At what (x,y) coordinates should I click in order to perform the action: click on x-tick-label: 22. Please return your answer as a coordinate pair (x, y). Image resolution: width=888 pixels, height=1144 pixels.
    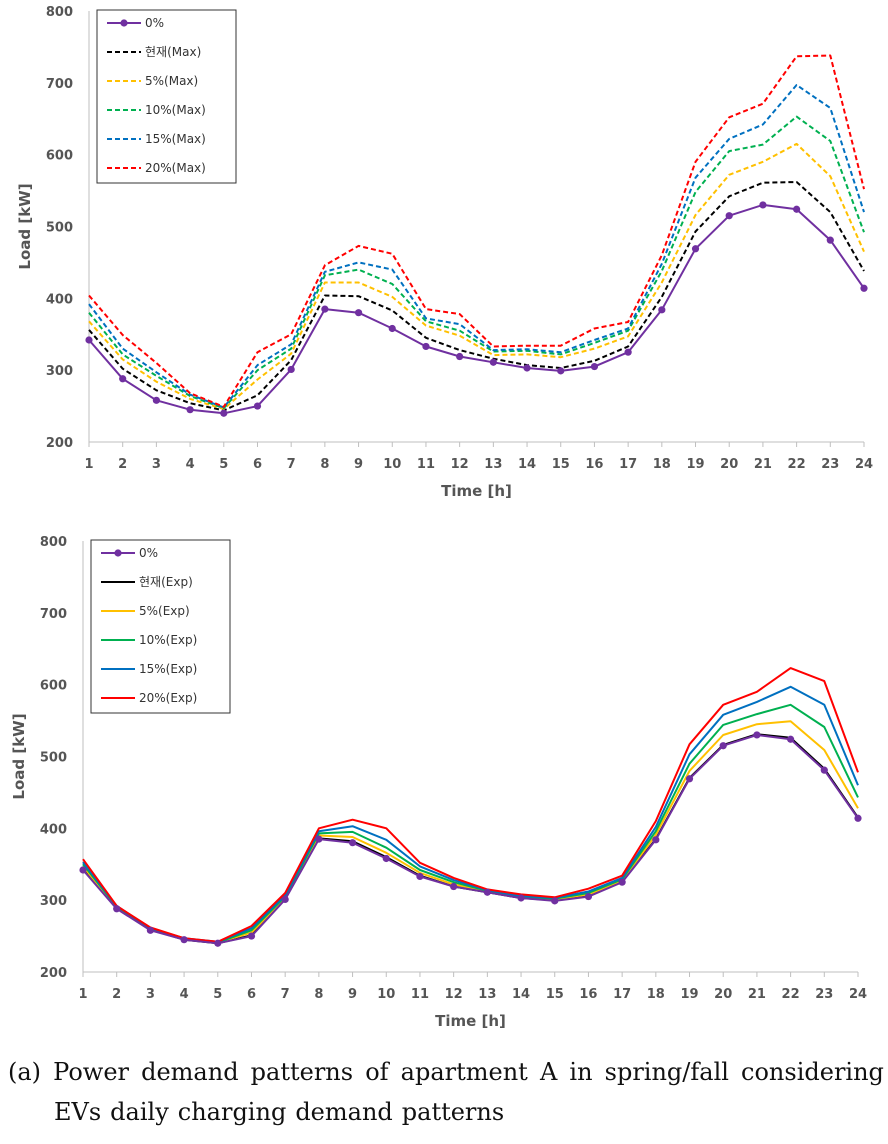
    Looking at the image, I should click on (791, 994).